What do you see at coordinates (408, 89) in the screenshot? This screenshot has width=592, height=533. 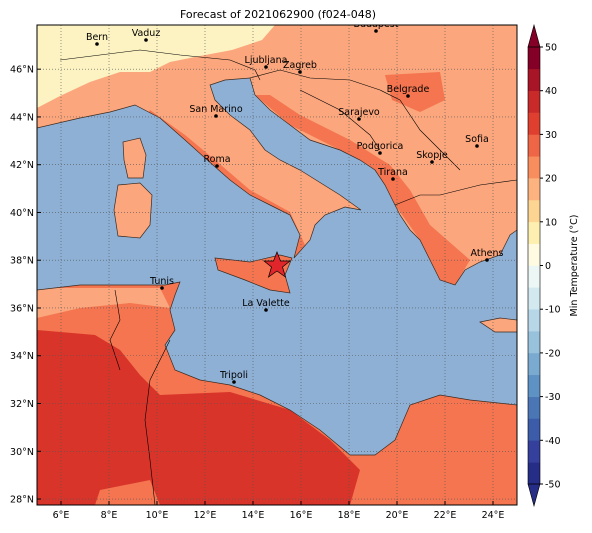 I see `city-label: Belgrade` at bounding box center [408, 89].